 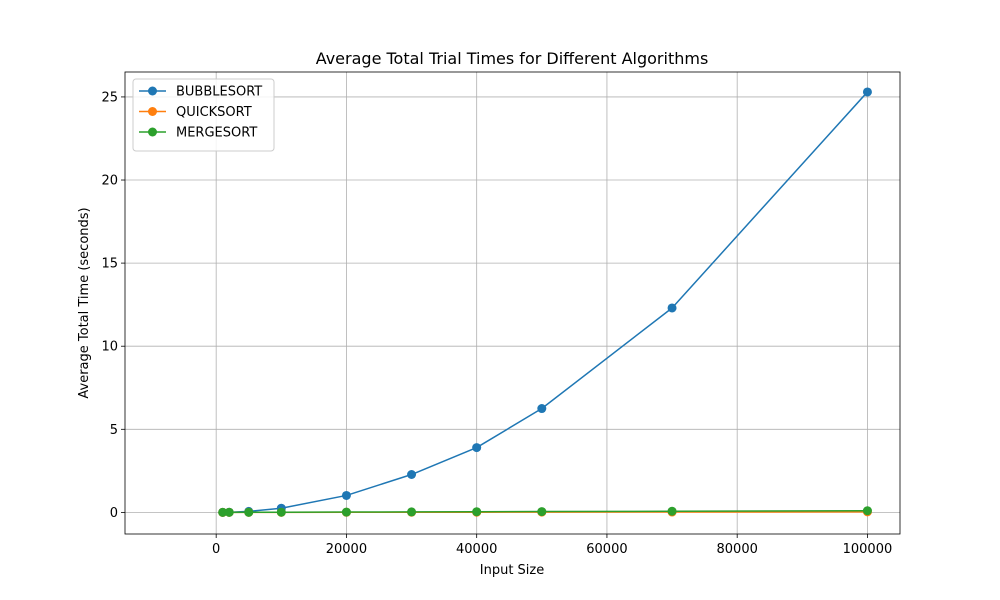 What do you see at coordinates (346, 549) in the screenshot?
I see `x-tick-label: 20000` at bounding box center [346, 549].